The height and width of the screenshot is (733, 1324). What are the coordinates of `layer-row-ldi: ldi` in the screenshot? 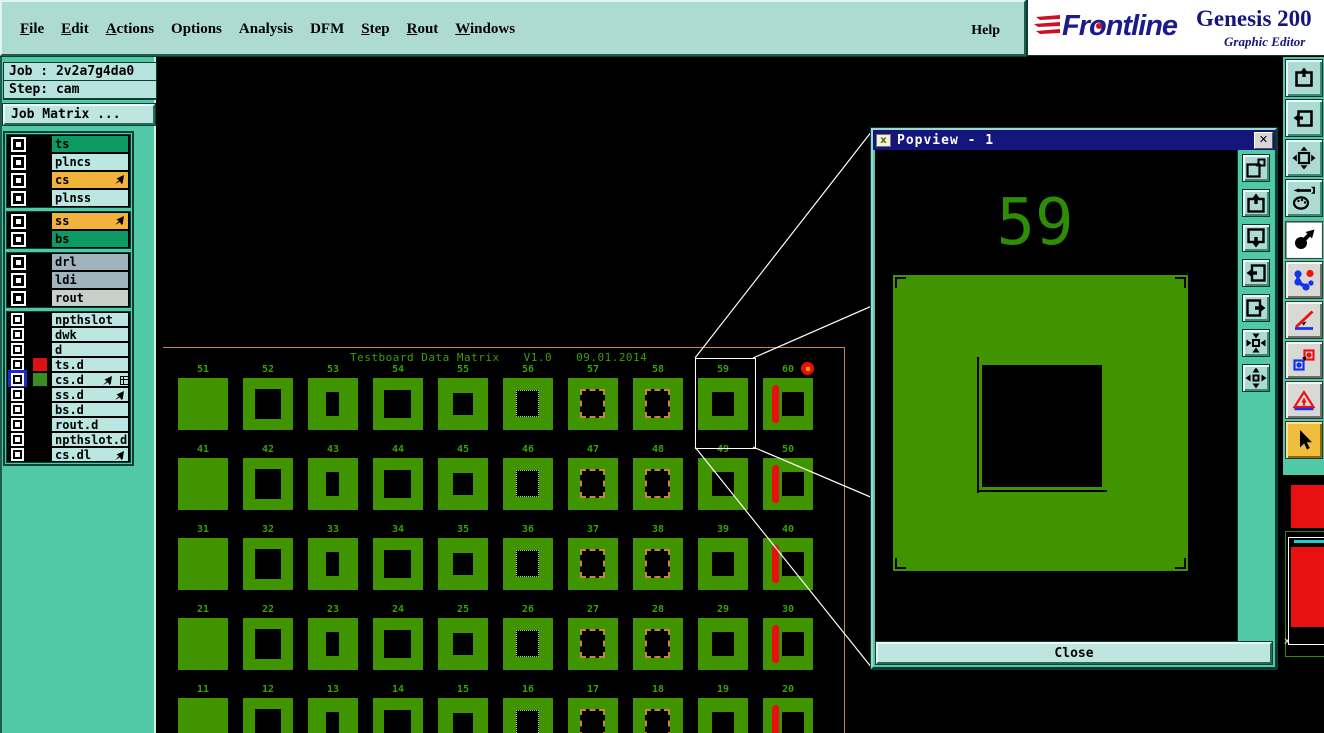 It's located at (68, 280).